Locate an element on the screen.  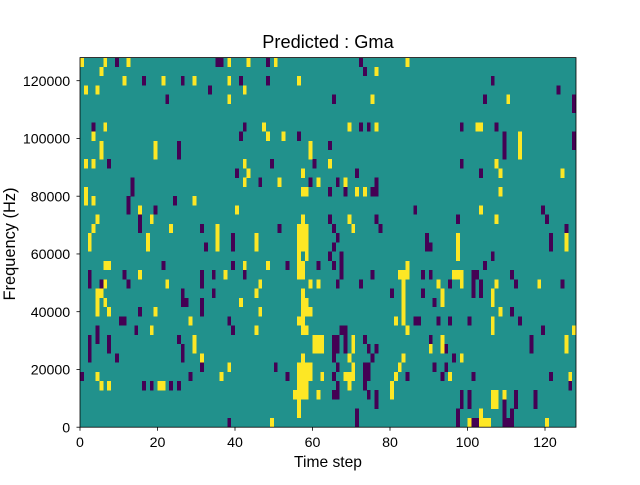
svg-text: 120000 is located at coordinates (46, 82).